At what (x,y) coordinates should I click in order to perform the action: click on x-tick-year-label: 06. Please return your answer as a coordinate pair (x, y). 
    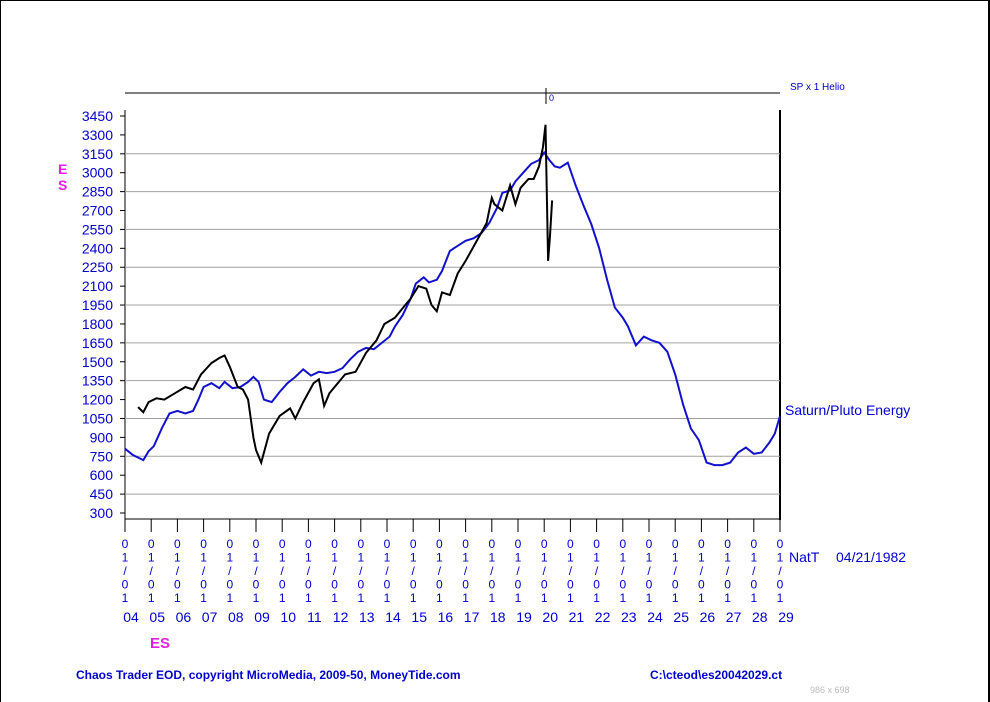
    Looking at the image, I should click on (184, 617).